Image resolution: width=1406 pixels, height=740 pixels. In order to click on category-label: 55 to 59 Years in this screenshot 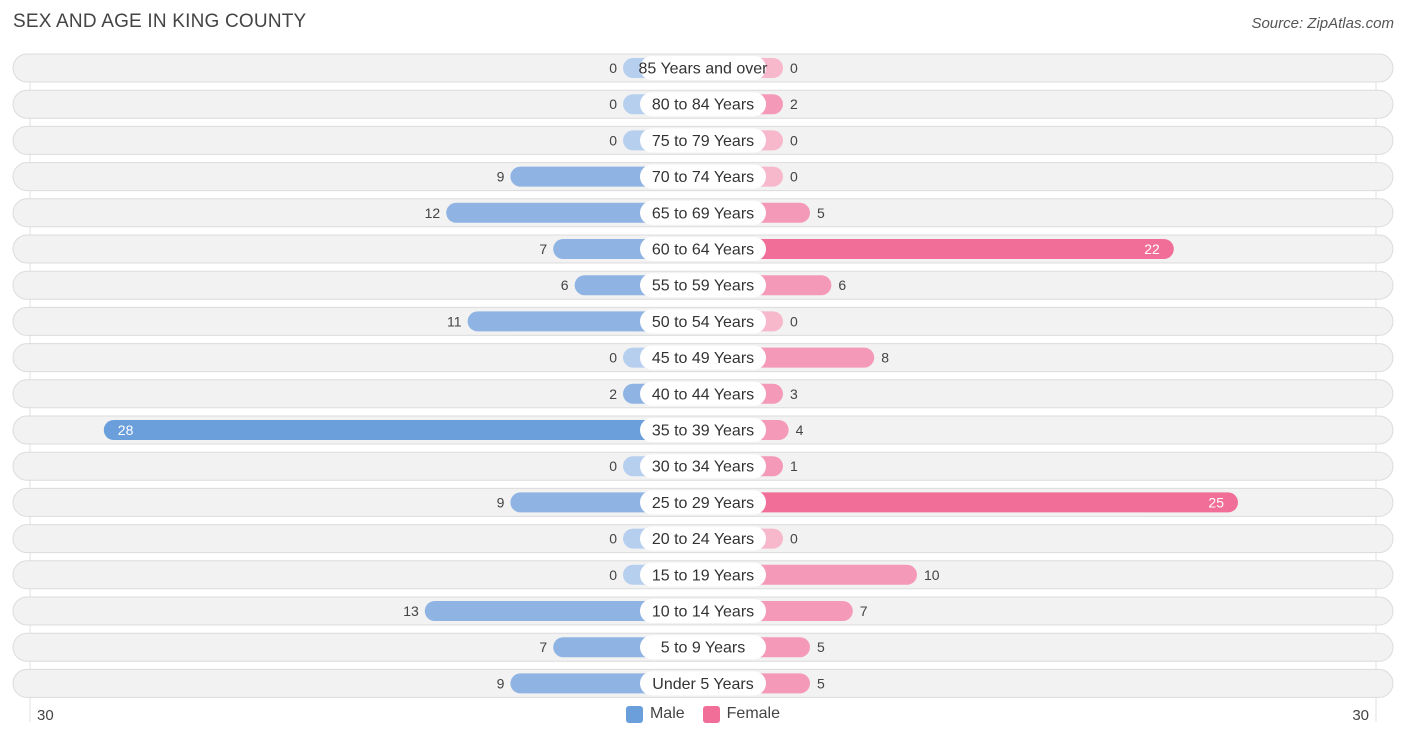, I will do `click(703, 286)`.